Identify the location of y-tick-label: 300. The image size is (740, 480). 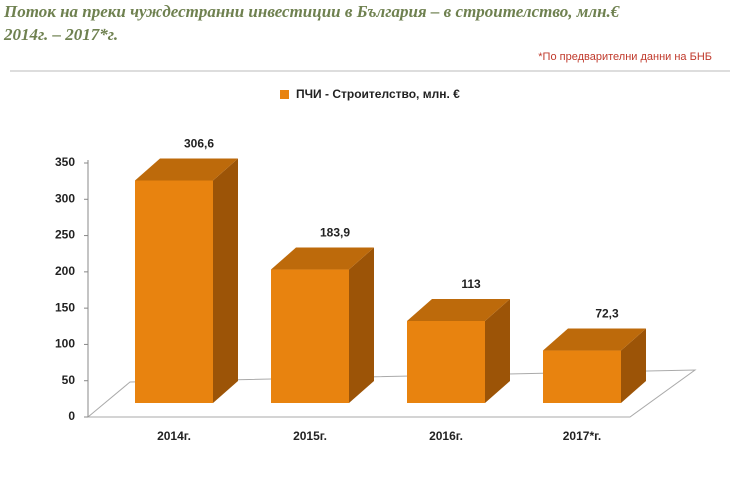
(65, 198).